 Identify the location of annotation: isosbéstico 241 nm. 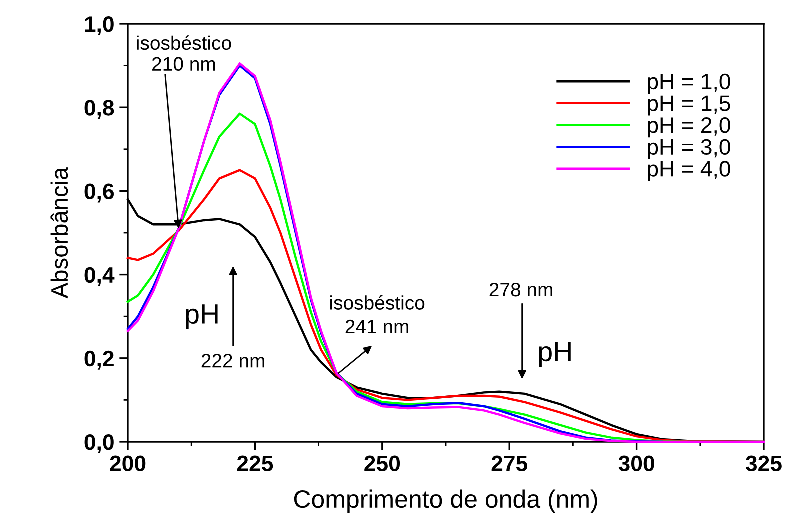
(377, 314).